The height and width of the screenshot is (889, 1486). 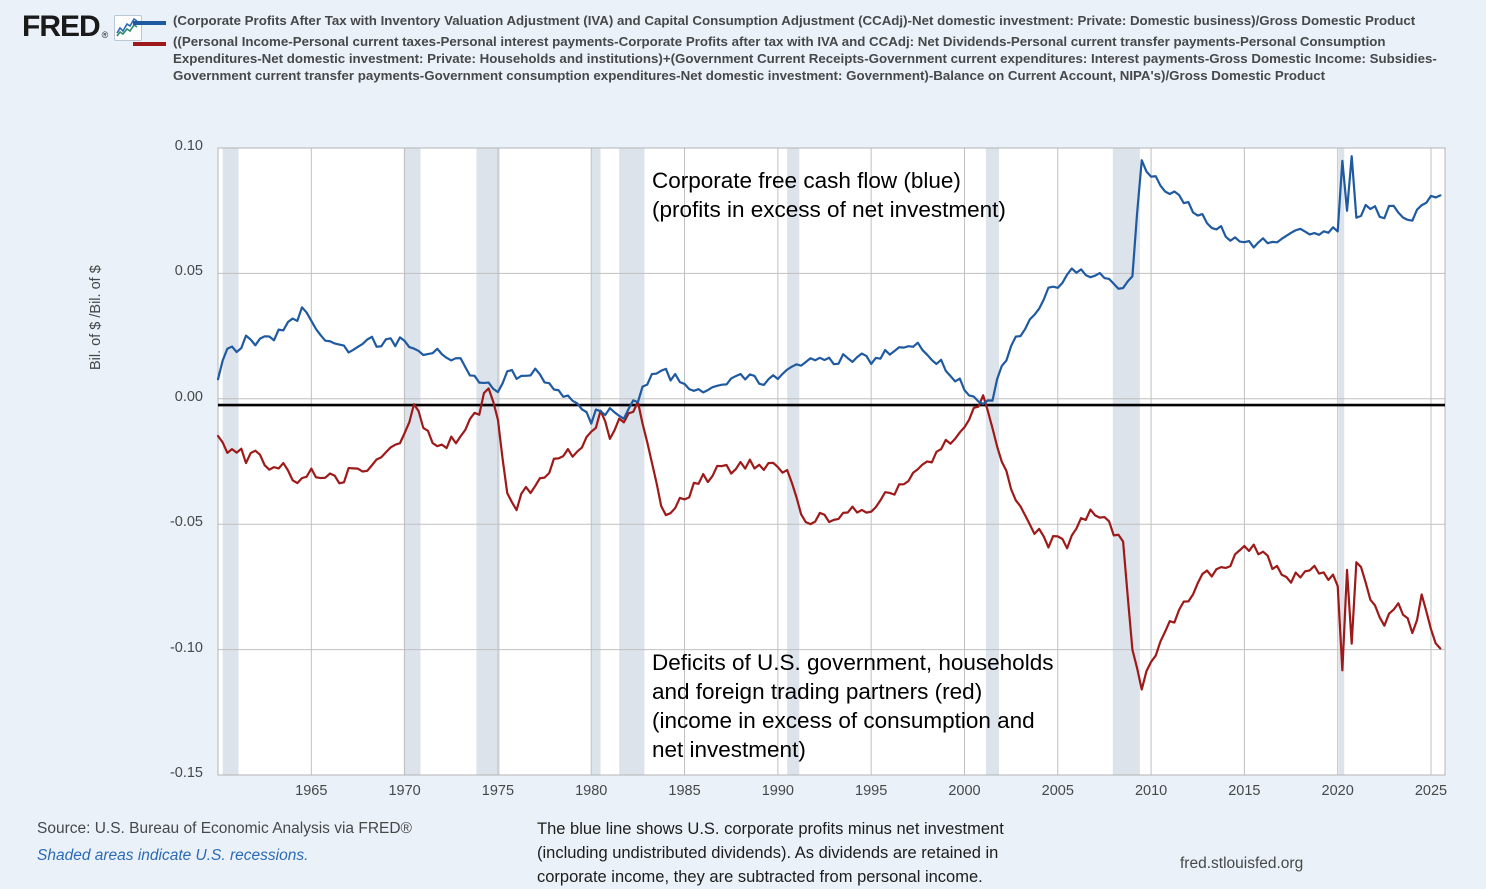 What do you see at coordinates (188, 396) in the screenshot?
I see `y-axis-tick: 0.00` at bounding box center [188, 396].